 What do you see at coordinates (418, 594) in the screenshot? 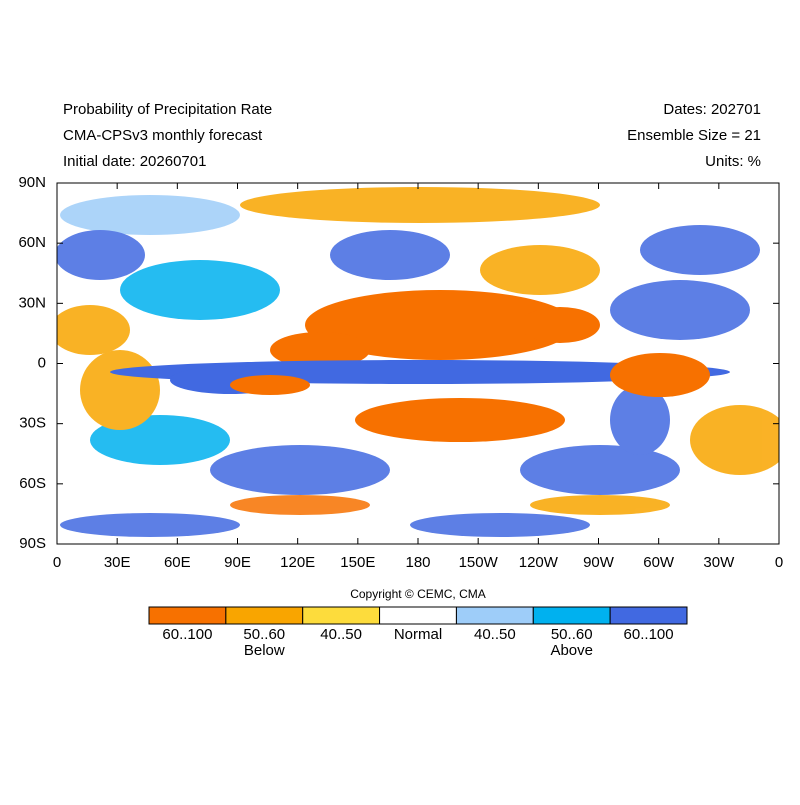
I see `copyright: Copyright © CEMC, CMA` at bounding box center [418, 594].